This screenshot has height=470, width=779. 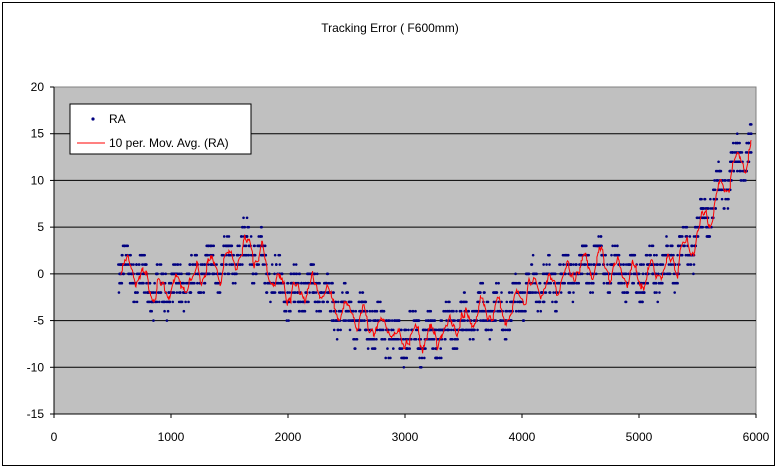 I want to click on y-tick-label: 10, so click(x=38, y=180).